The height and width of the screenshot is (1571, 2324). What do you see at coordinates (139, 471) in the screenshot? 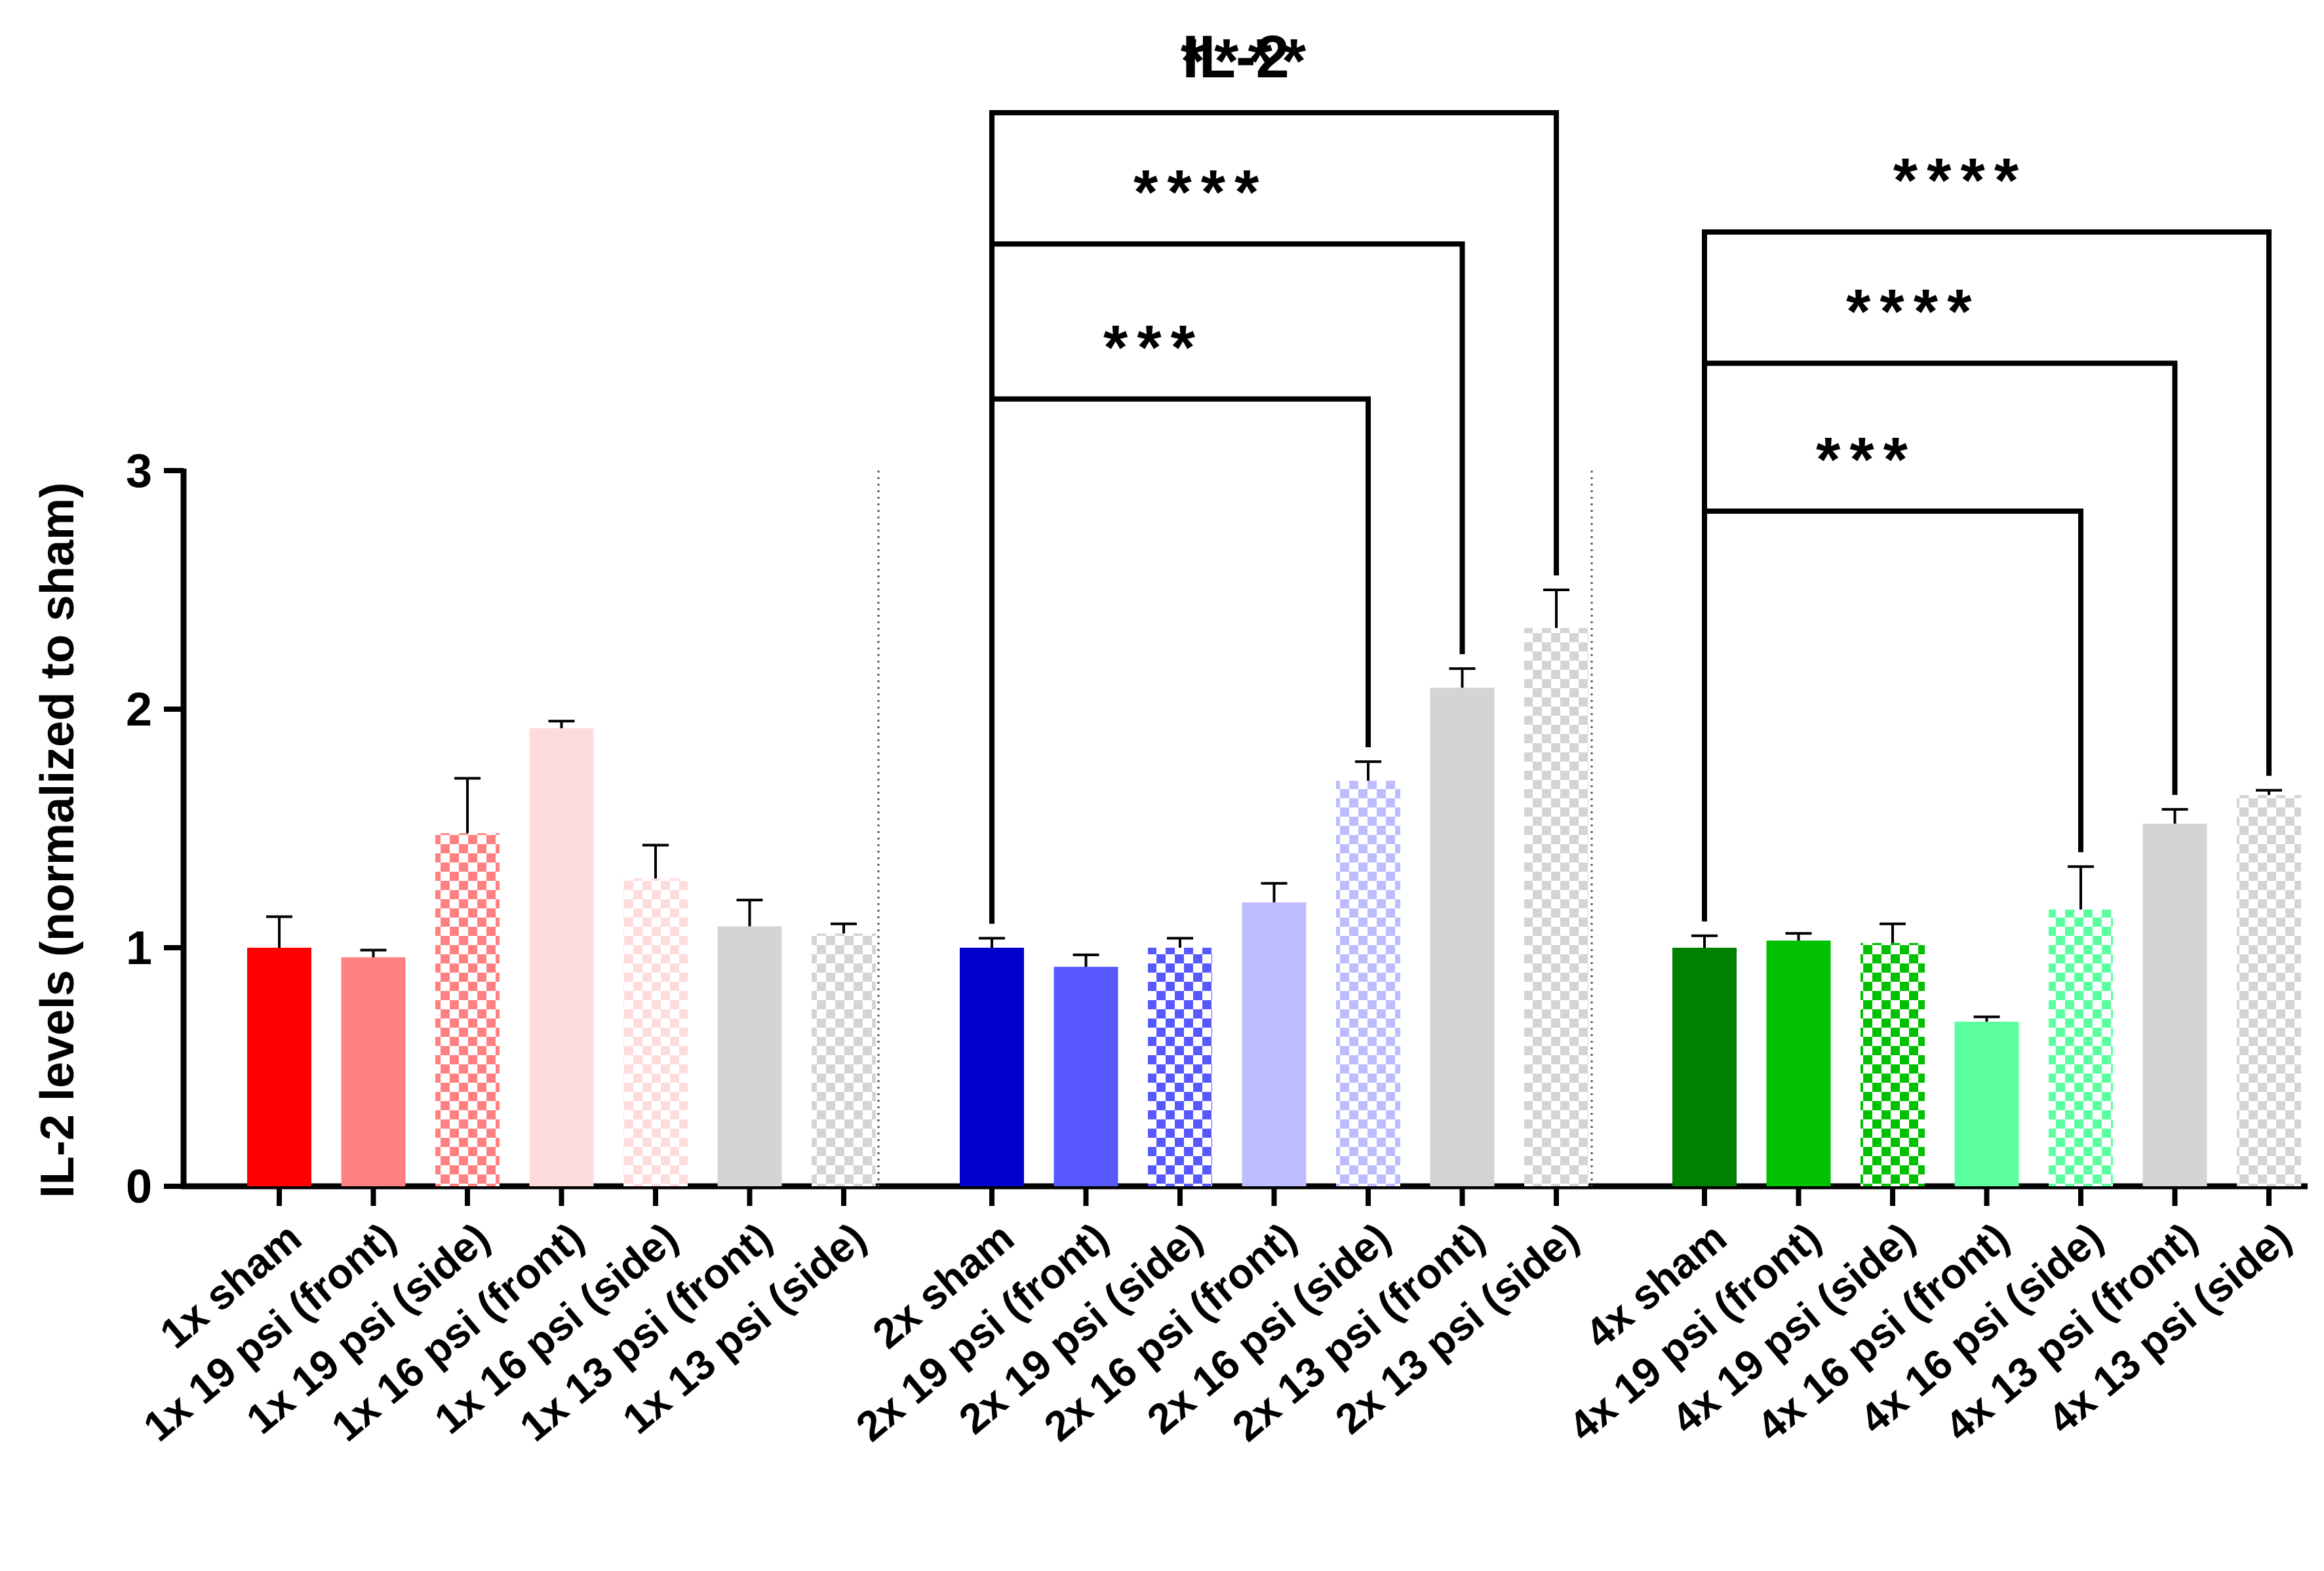
I see `y-tick-label: 3` at bounding box center [139, 471].